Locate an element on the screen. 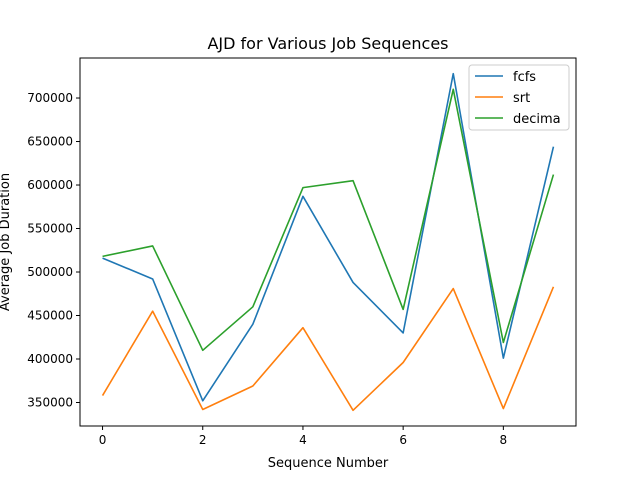 The image size is (640, 480). legend: fcfs srt decima is located at coordinates (519, 97).